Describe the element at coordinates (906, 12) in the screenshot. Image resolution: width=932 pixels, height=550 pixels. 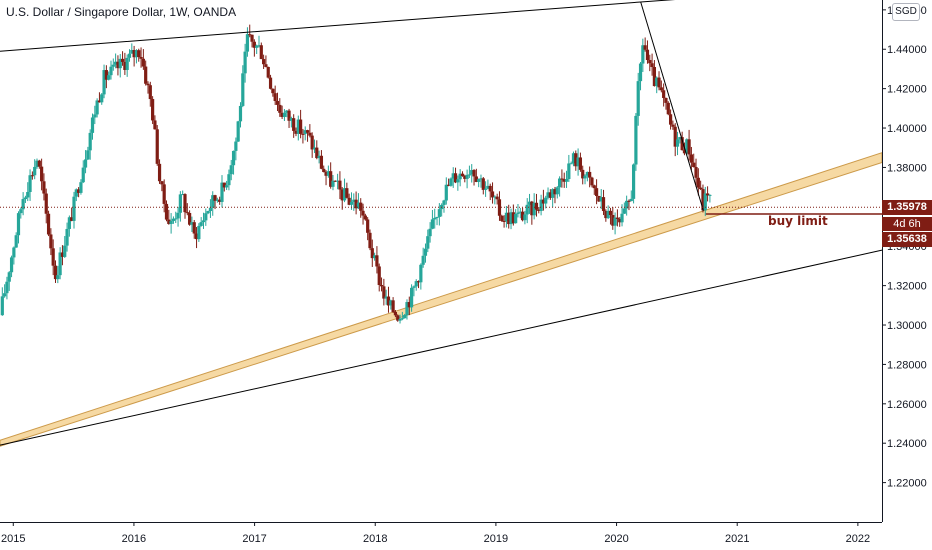
I see `currency-badge: SGD` at that location.